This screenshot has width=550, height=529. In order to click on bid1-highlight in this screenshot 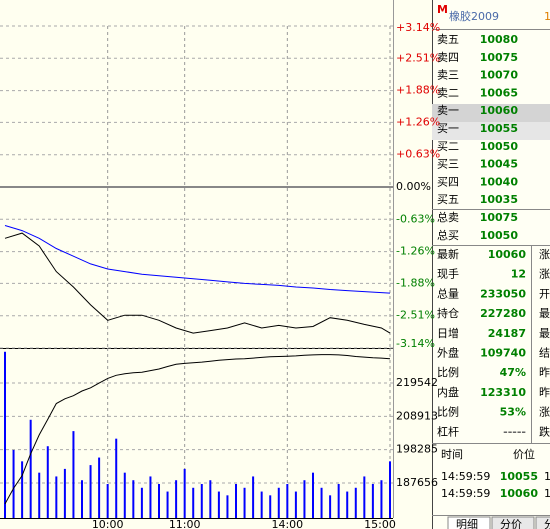, I will do `click(491, 131)`.